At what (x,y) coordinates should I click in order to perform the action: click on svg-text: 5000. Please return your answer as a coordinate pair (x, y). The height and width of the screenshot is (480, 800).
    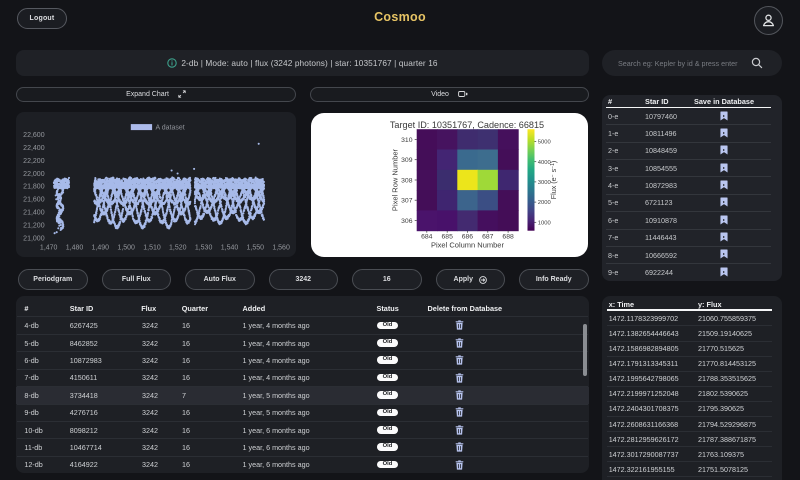
    Looking at the image, I should click on (544, 143).